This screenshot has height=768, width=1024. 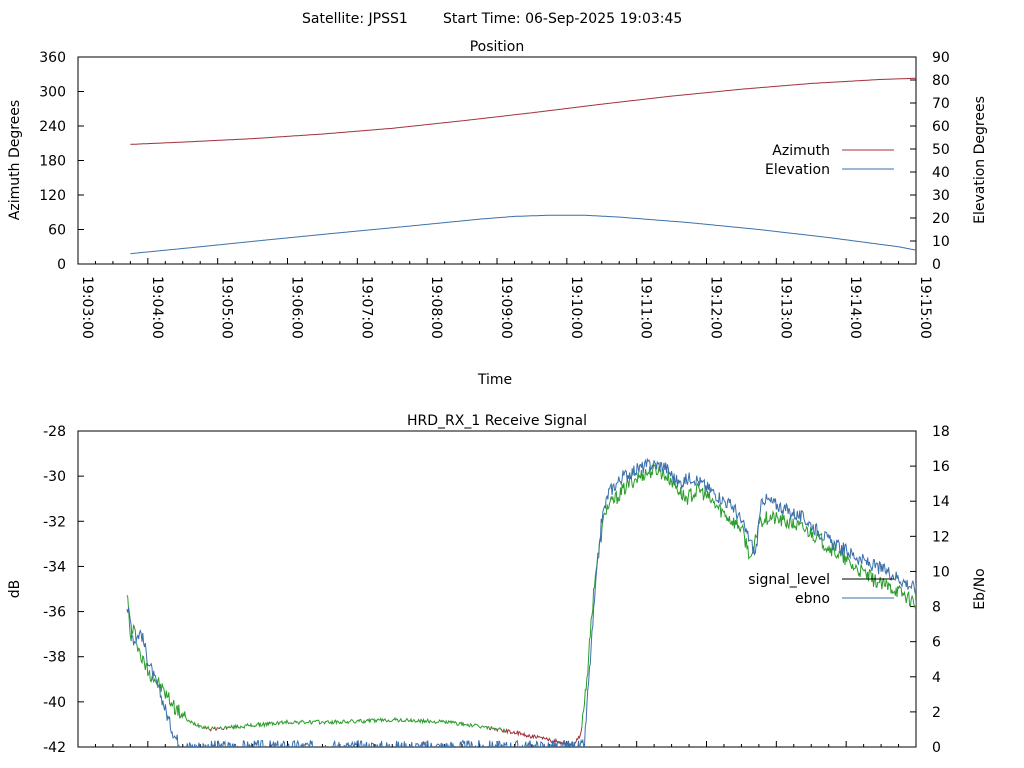 What do you see at coordinates (941, 219) in the screenshot?
I see `y2-tick-label: 20` at bounding box center [941, 219].